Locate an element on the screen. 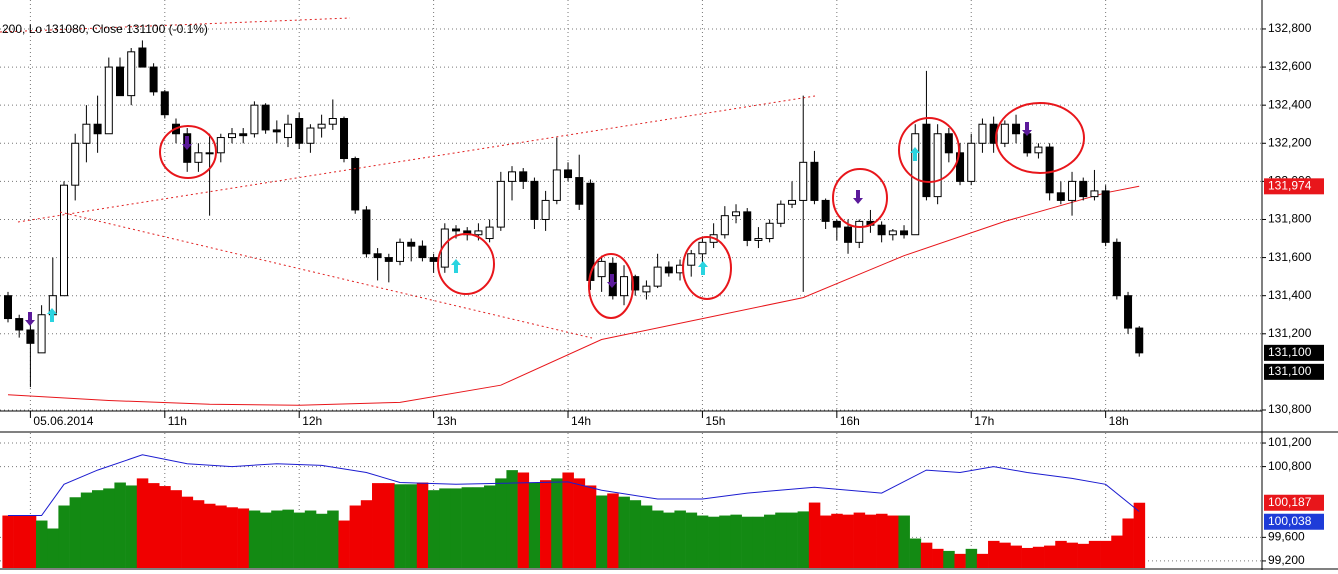 This screenshot has height=574, width=1338. x-tick-label: 05.06.2014 is located at coordinates (63, 421).